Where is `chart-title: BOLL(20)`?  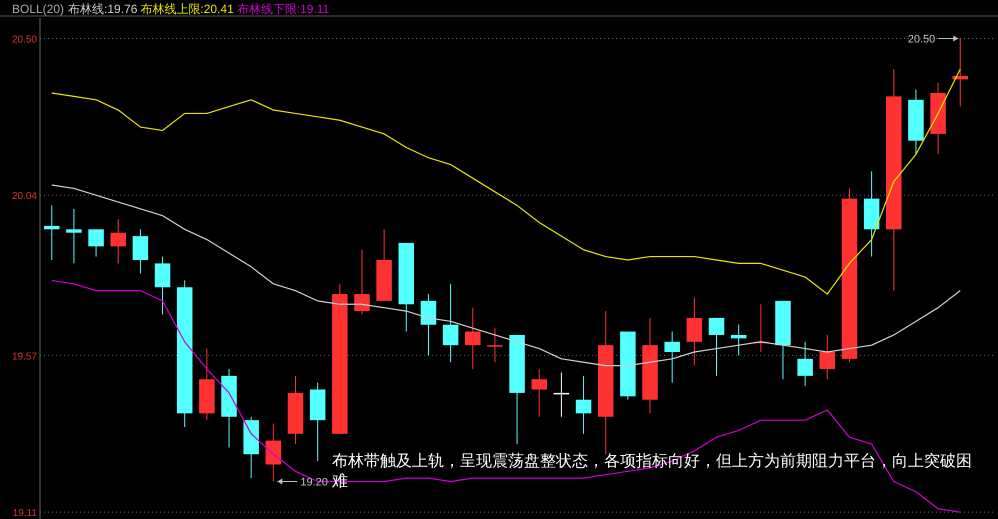
chart-title: BOLL(20) is located at coordinates (38, 9).